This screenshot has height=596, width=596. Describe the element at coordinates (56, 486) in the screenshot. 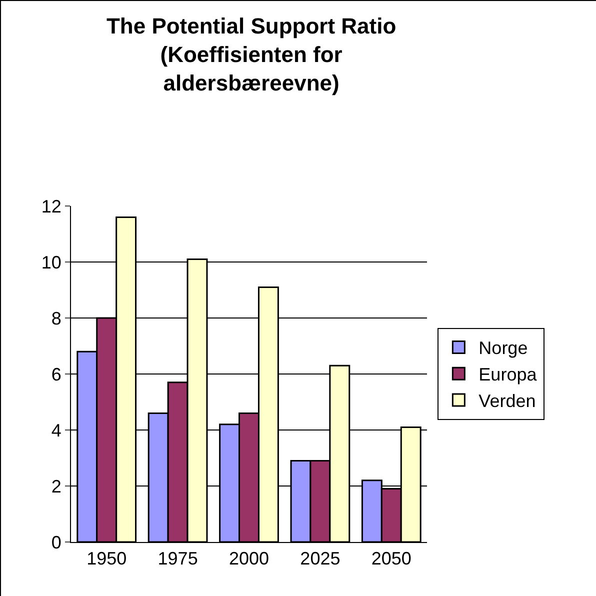

I see `y-tick-label: 2` at that location.